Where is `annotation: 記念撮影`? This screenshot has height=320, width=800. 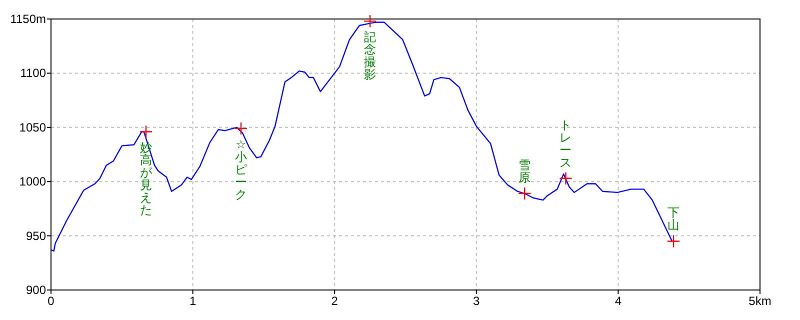
annotation: 記念撮影 is located at coordinates (370, 56).